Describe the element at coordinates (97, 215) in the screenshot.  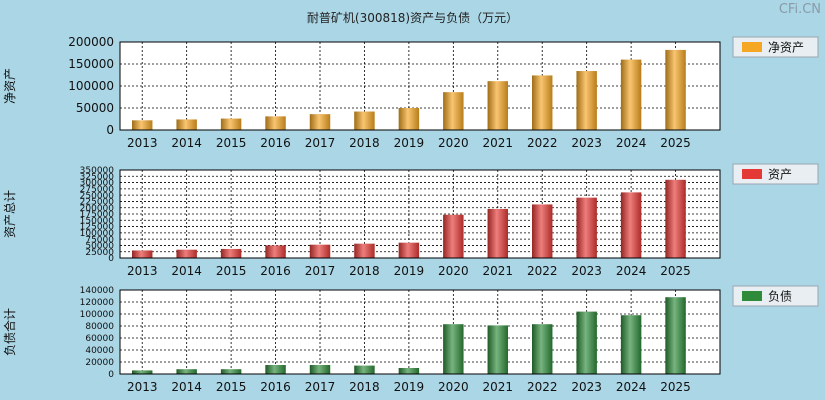
I see `y-tick-label: 175000` at that location.